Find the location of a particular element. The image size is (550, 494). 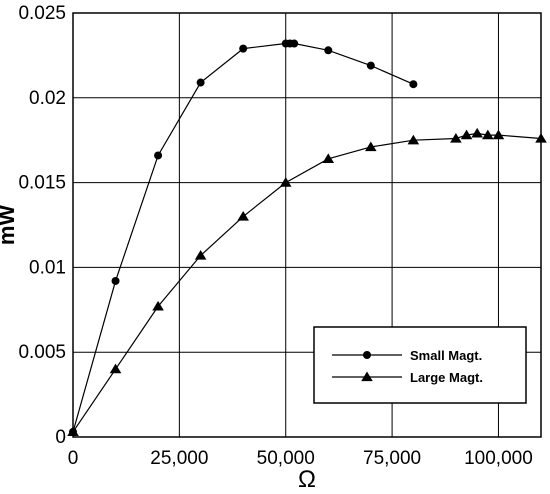

x-axis-title: Ω is located at coordinates (307, 479).